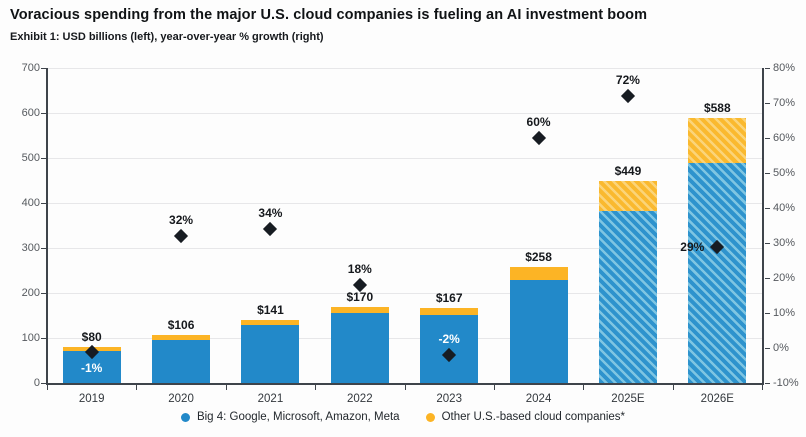 This screenshot has height=437, width=806. What do you see at coordinates (628, 399) in the screenshot?
I see `x-axis-label: 2025E` at bounding box center [628, 399].